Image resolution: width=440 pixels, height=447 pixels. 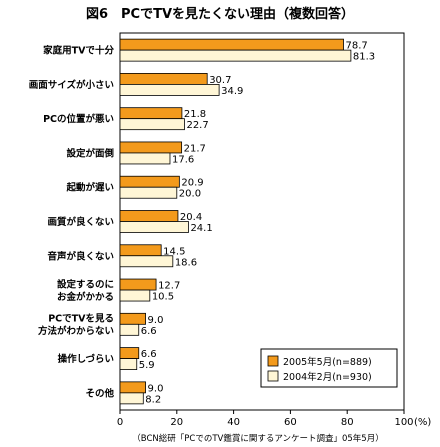 I want to click on value-label: 12.7, so click(x=169, y=286).